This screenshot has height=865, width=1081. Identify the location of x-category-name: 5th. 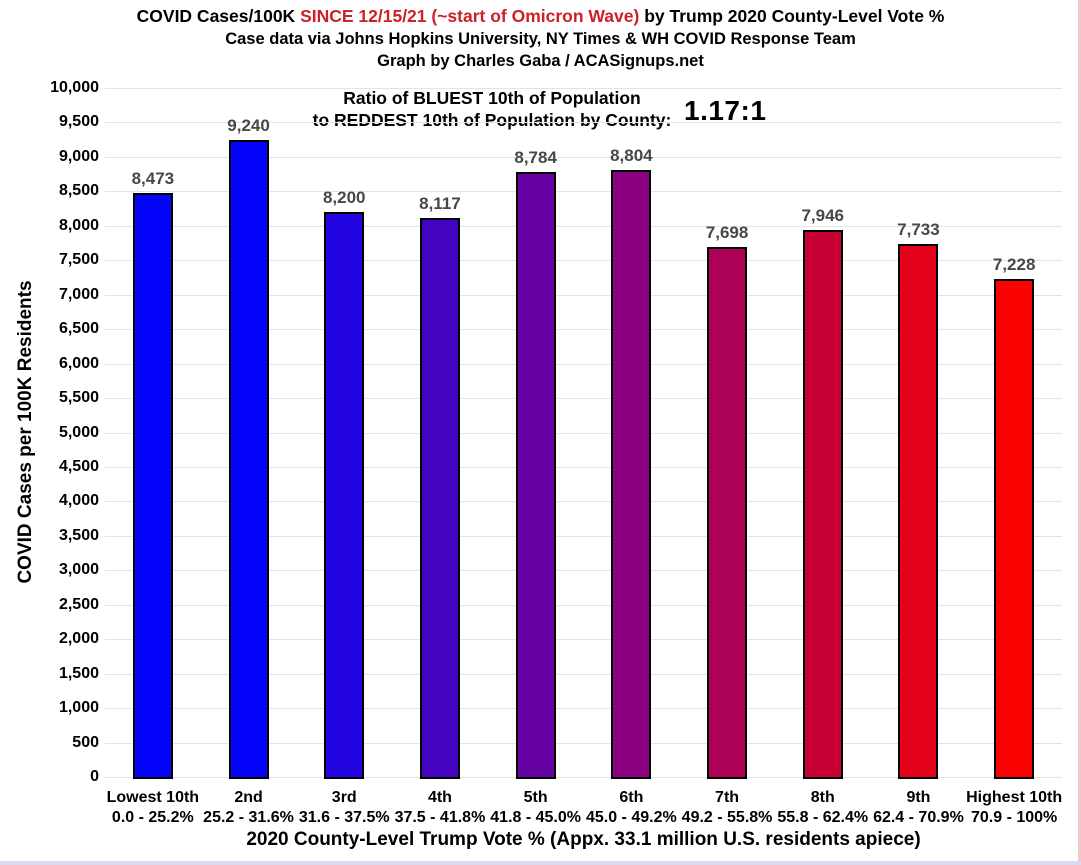
(535, 797).